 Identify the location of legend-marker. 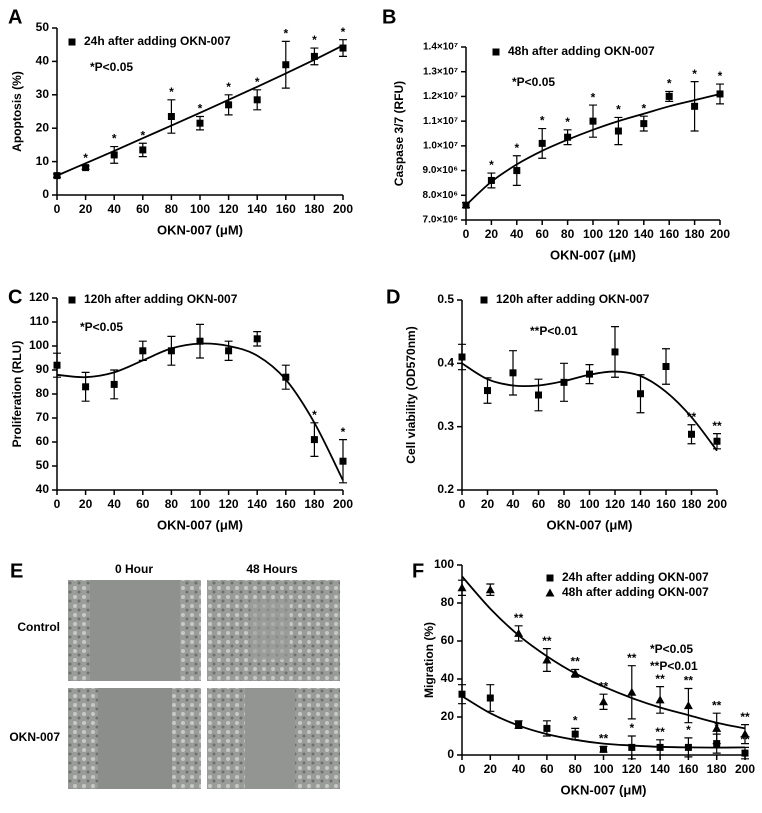
(550, 592).